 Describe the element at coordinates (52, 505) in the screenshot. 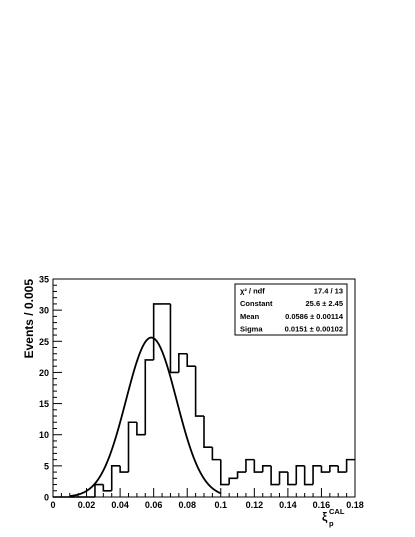

I see `x-tick-label: 0` at that location.